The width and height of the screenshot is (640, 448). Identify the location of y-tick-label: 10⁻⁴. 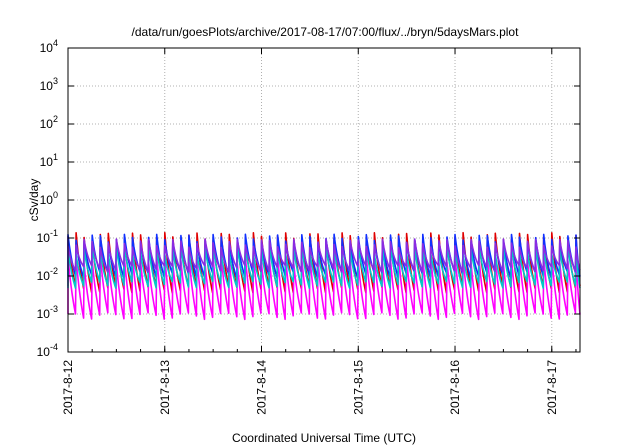
(47, 350).